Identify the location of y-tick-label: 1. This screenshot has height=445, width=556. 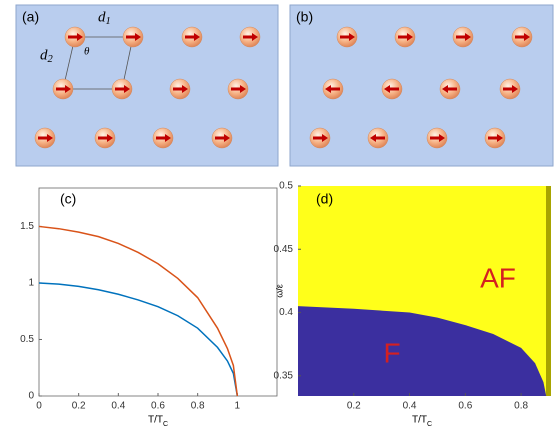
(31, 283).